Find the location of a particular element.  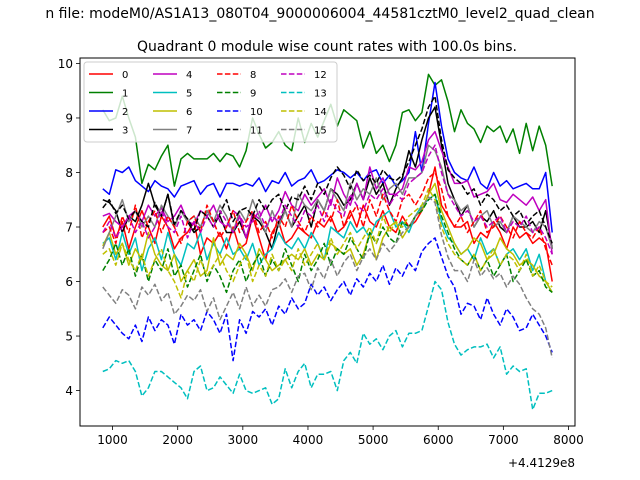

x-tick-label: 1000 is located at coordinates (112, 440).